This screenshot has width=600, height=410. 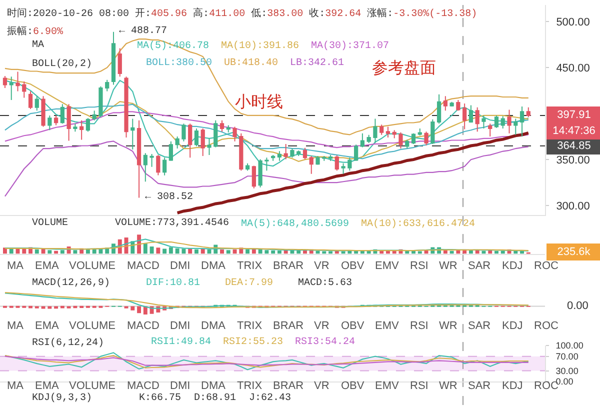 What do you see at coordinates (47, 386) in the screenshot?
I see `annotation: EMA` at bounding box center [47, 386].